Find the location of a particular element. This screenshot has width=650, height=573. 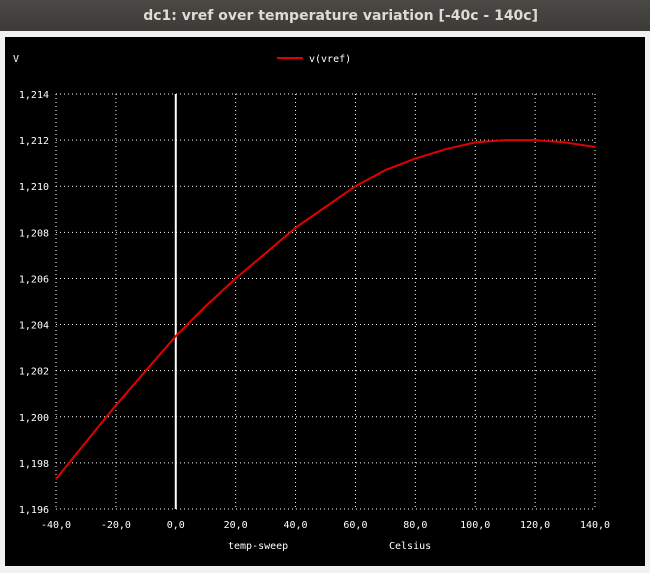

x-tick-label: 40,0 is located at coordinates (296, 525).